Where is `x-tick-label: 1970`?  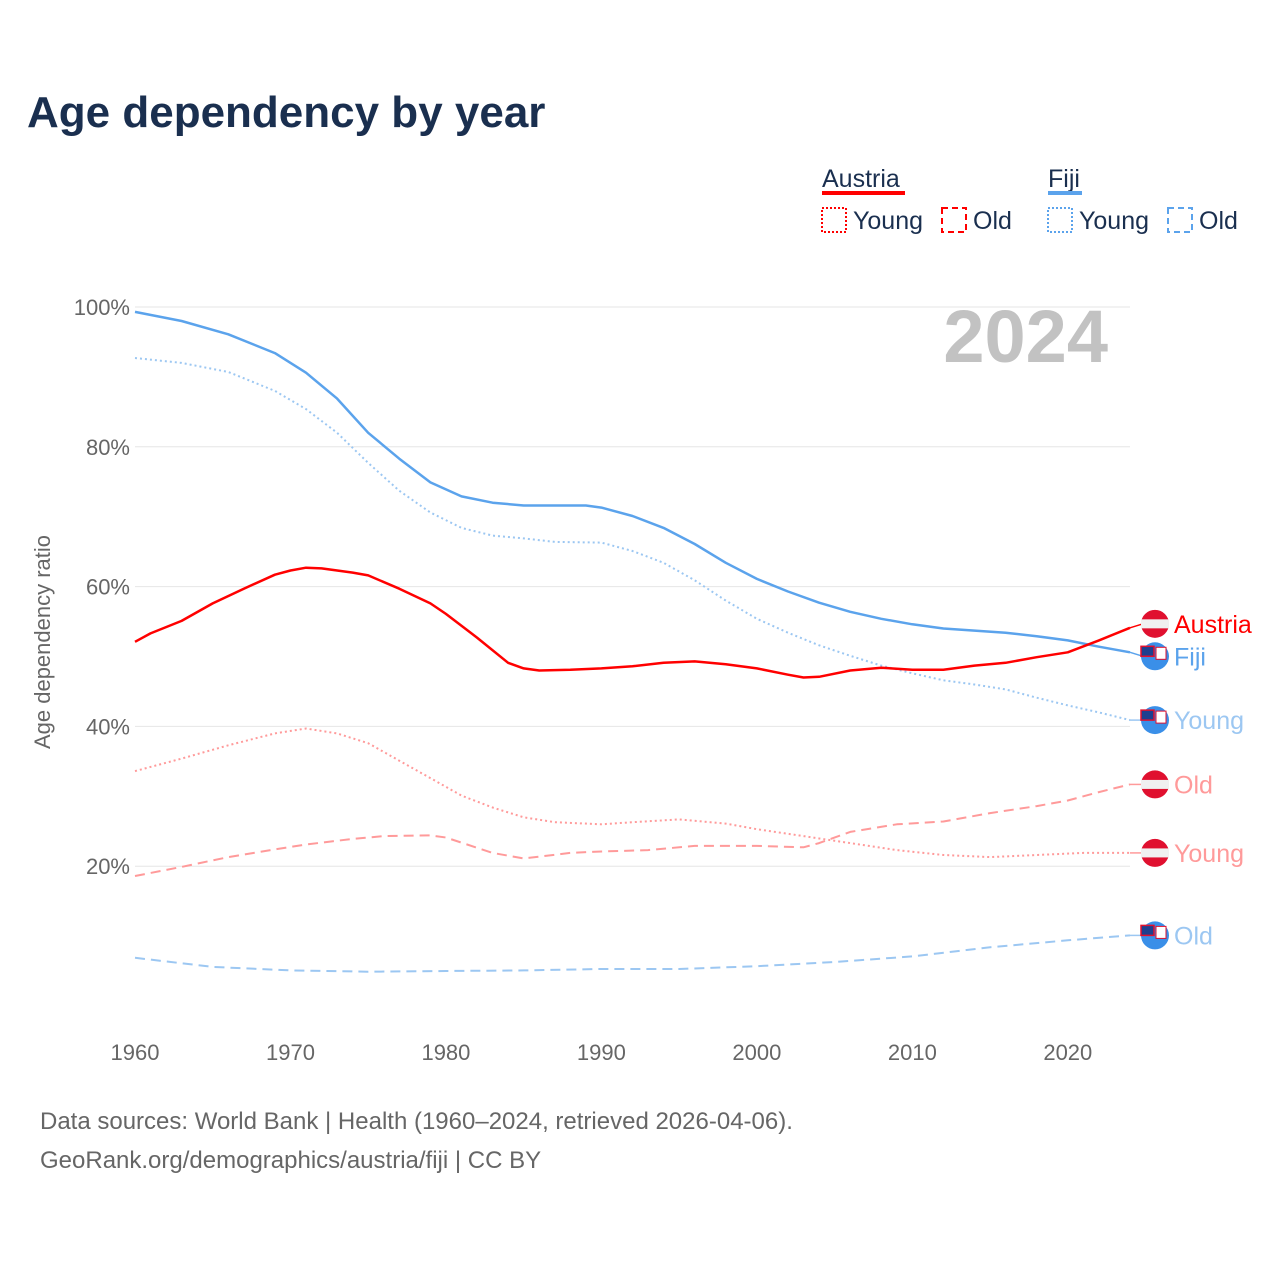 x-tick-label: 1970 is located at coordinates (290, 1052).